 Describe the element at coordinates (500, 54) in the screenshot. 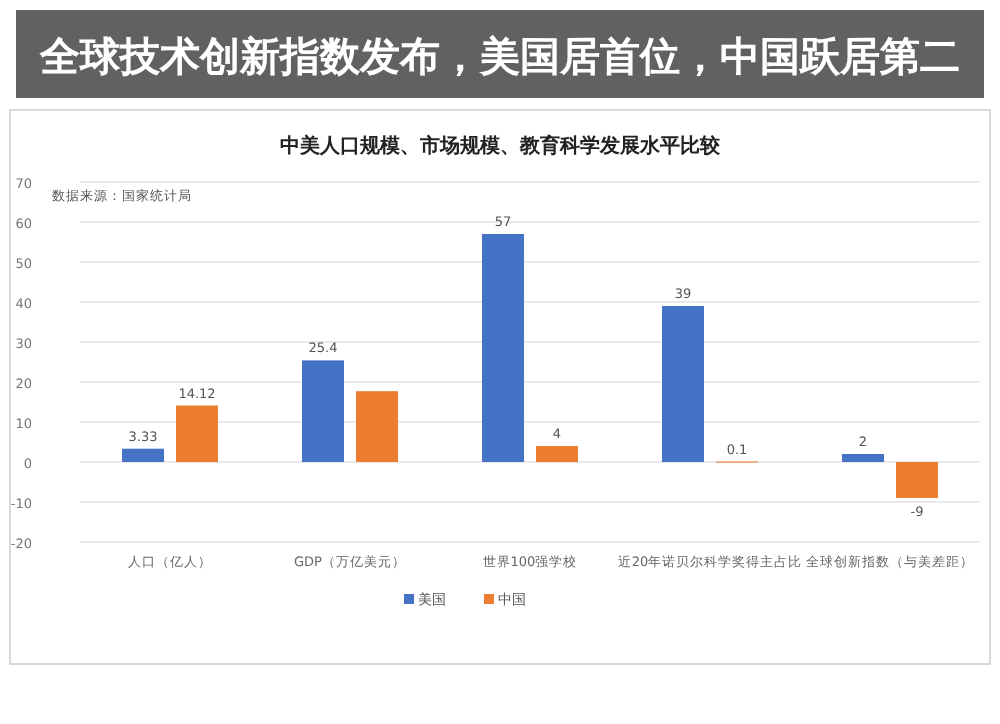

I see `headline-banner: 全球技术创新指数发布，美国居首位，中国跃居第二` at that location.